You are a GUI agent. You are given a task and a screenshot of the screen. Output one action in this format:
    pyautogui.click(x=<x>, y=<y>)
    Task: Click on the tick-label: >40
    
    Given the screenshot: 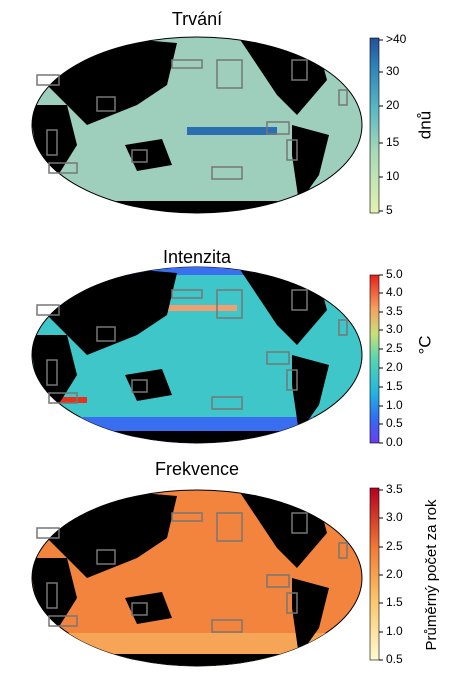 What is the action you would take?
    pyautogui.click(x=396, y=39)
    